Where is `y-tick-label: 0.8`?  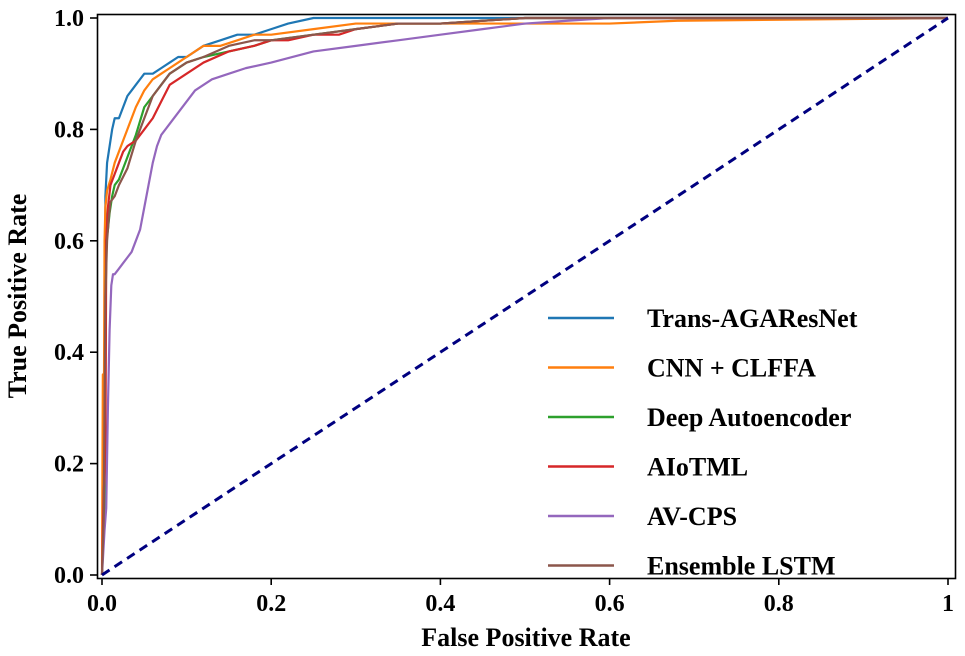
y-tick-label: 0.8 is located at coordinates (69, 130).